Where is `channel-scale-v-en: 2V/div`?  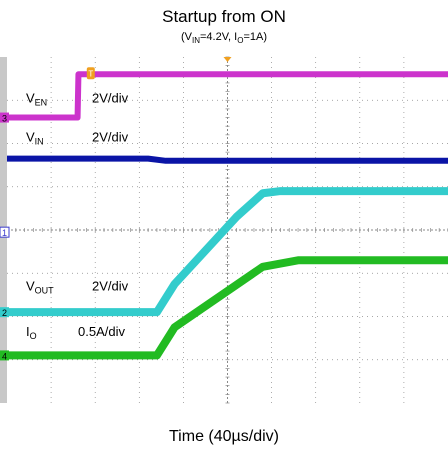 channel-scale-v-en: 2V/div is located at coordinates (110, 97).